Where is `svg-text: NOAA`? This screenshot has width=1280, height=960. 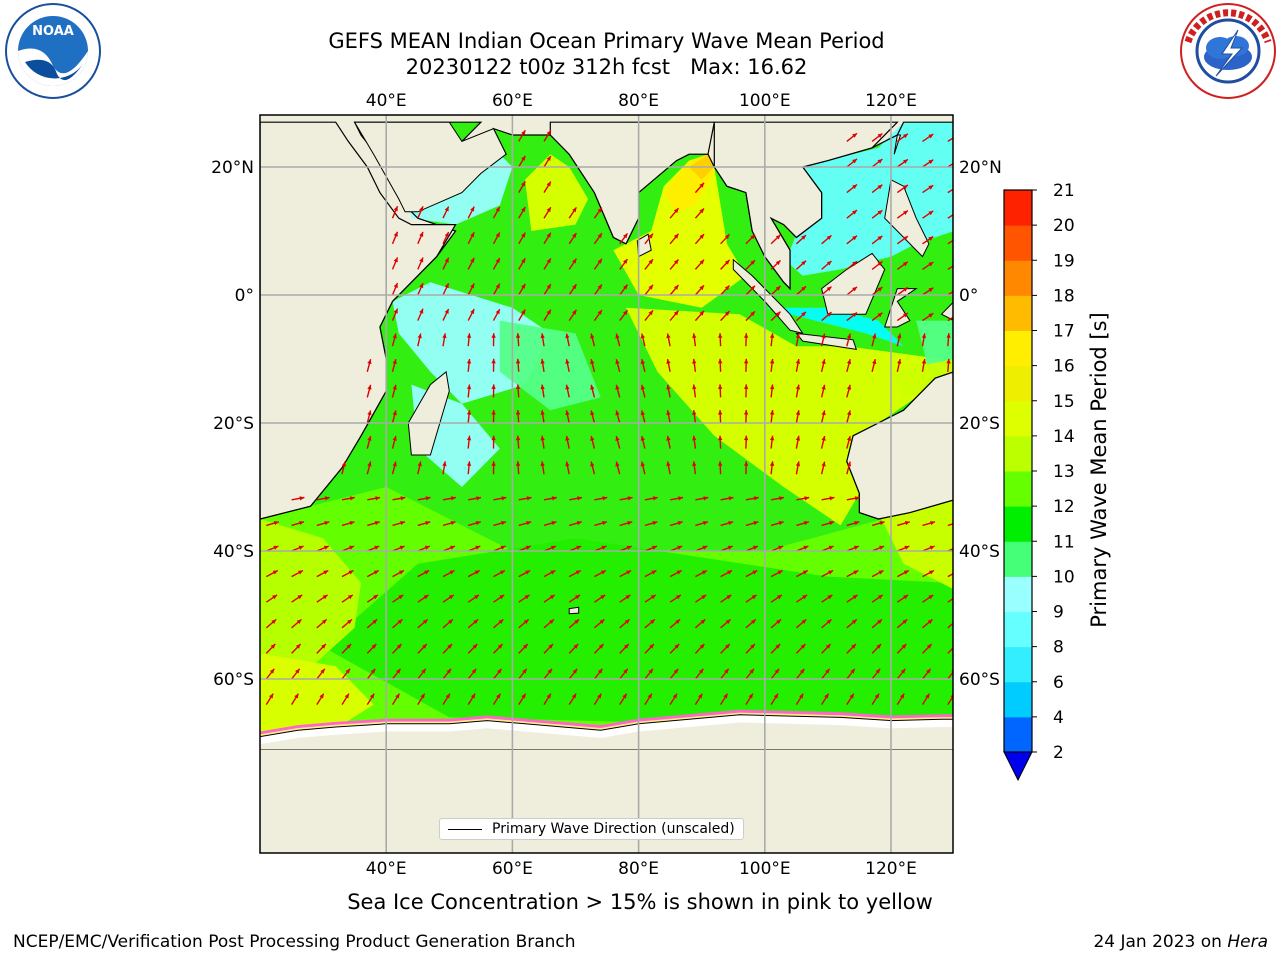 svg-text: NOAA is located at coordinates (53, 31).